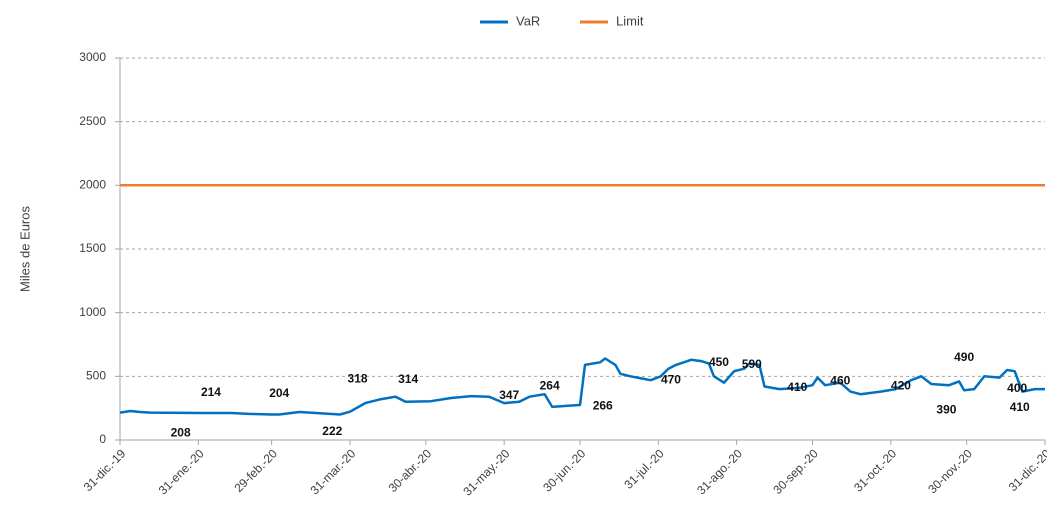  I want to click on data-label: 264, so click(550, 386).